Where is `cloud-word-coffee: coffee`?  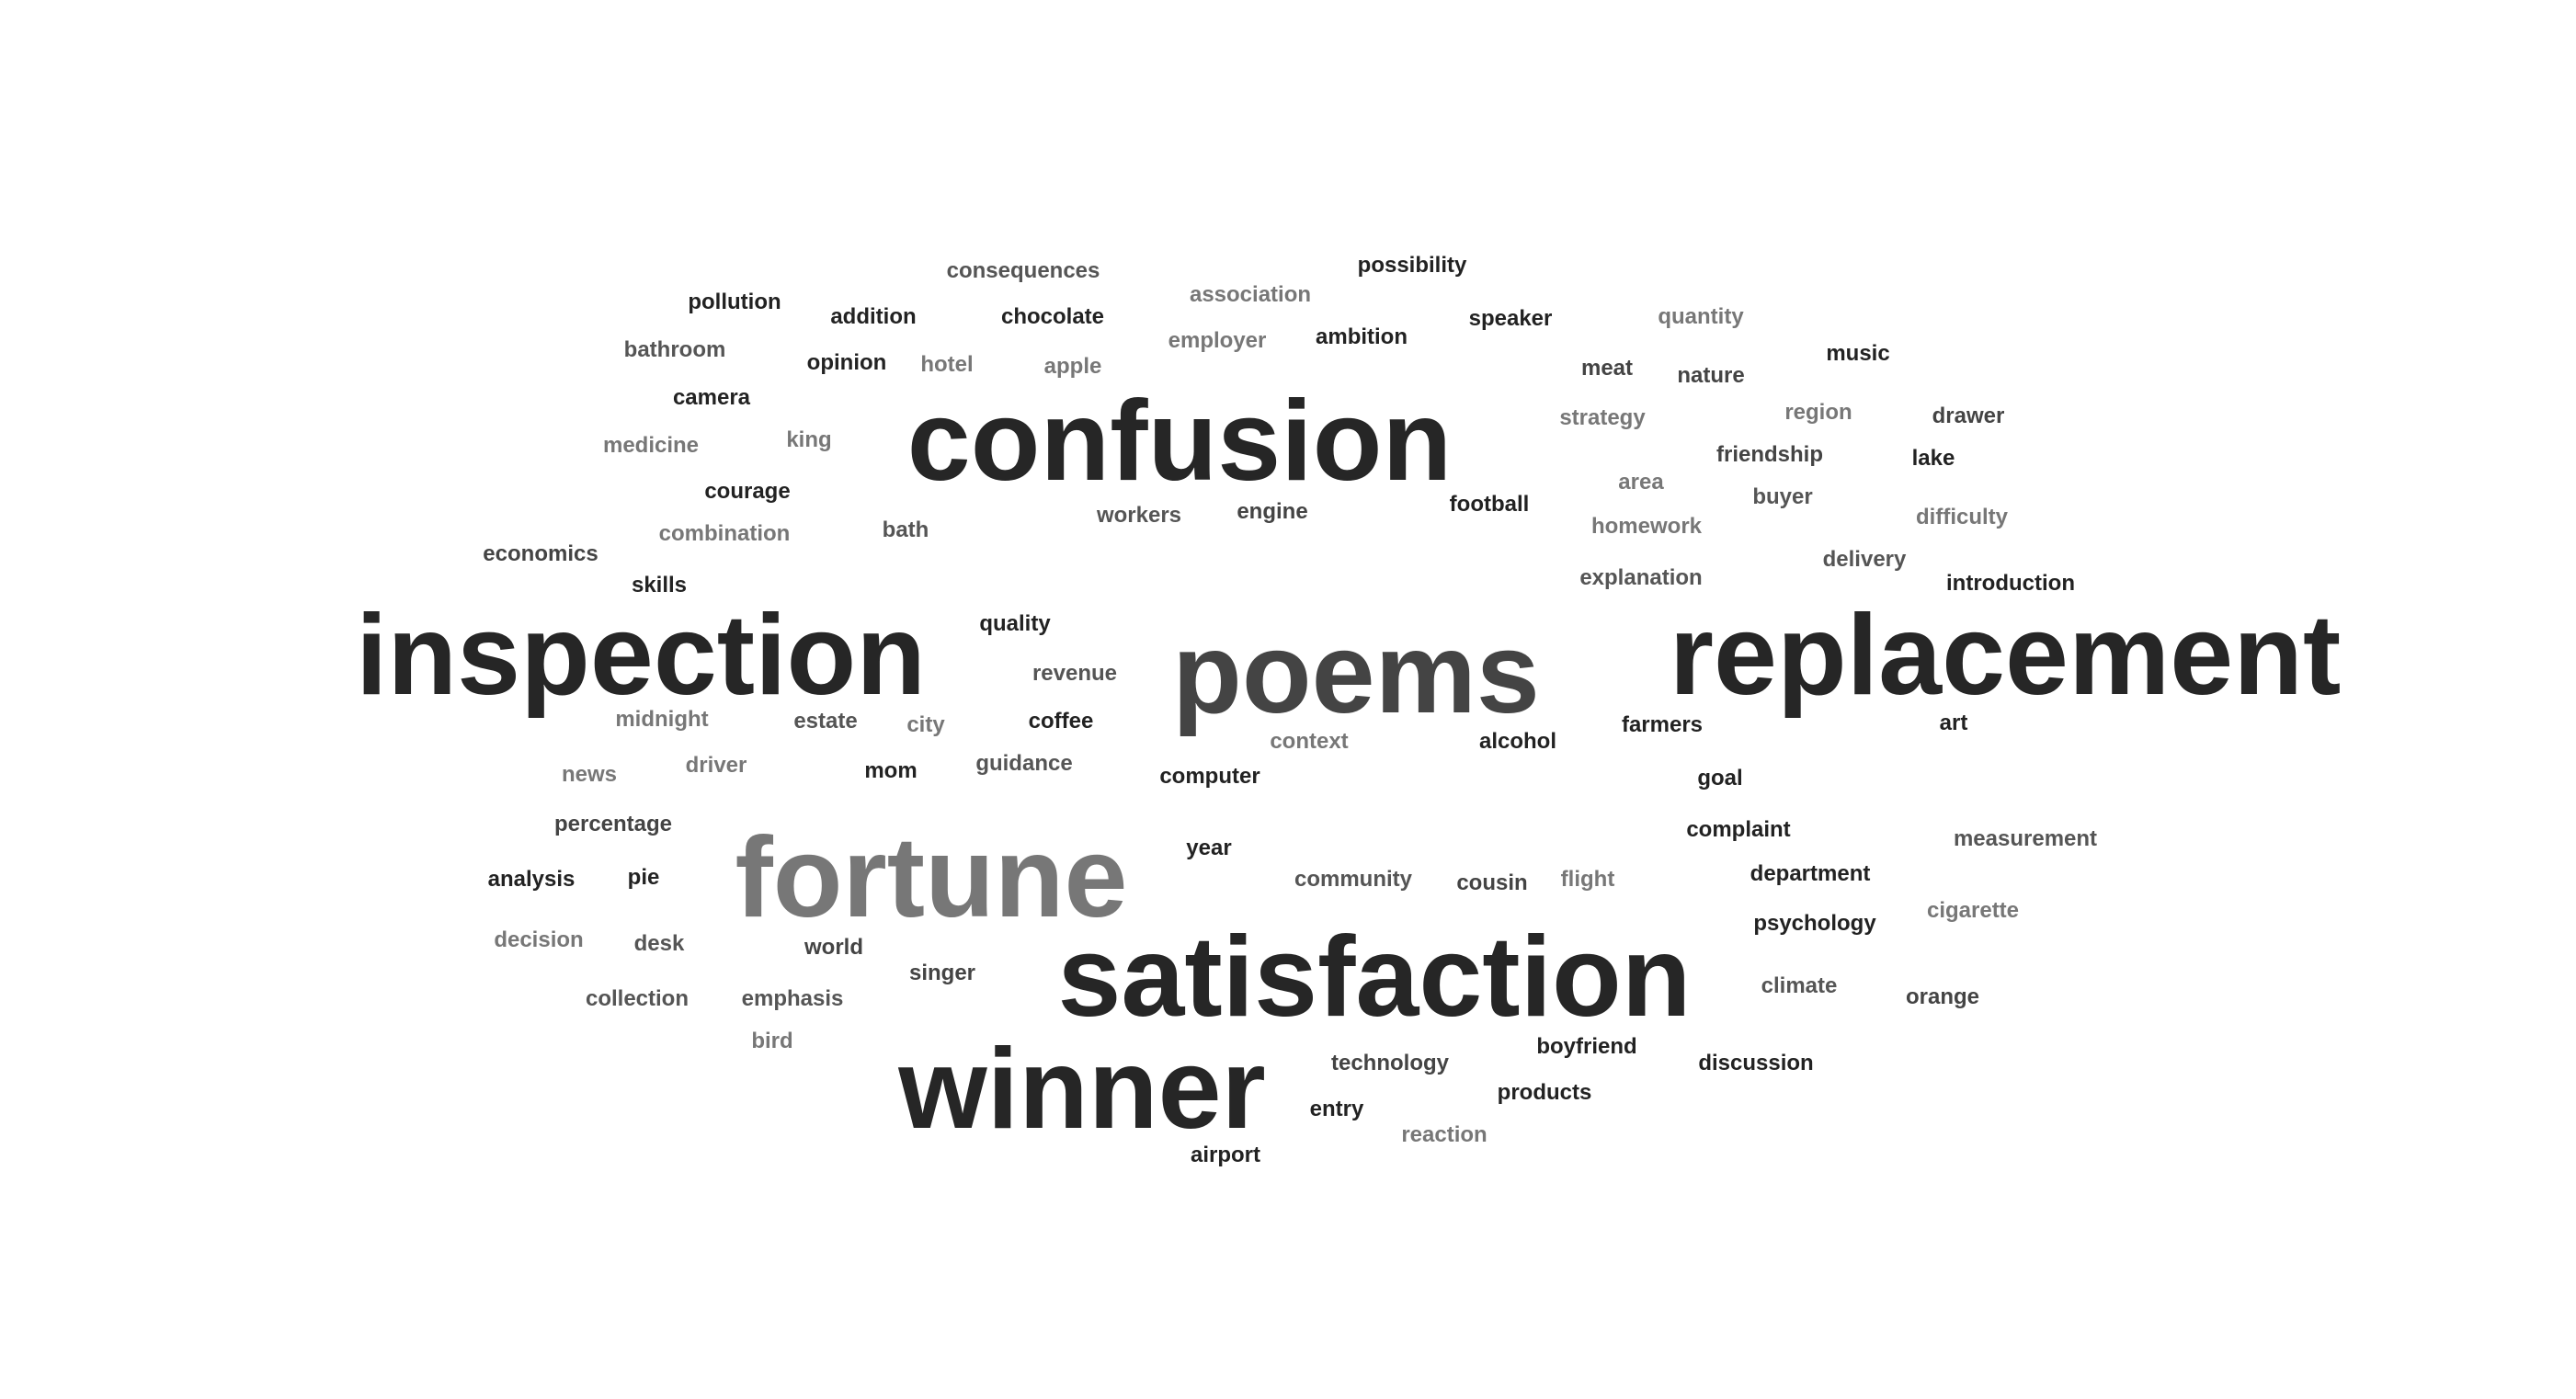 cloud-word-coffee: coffee is located at coordinates (1061, 721).